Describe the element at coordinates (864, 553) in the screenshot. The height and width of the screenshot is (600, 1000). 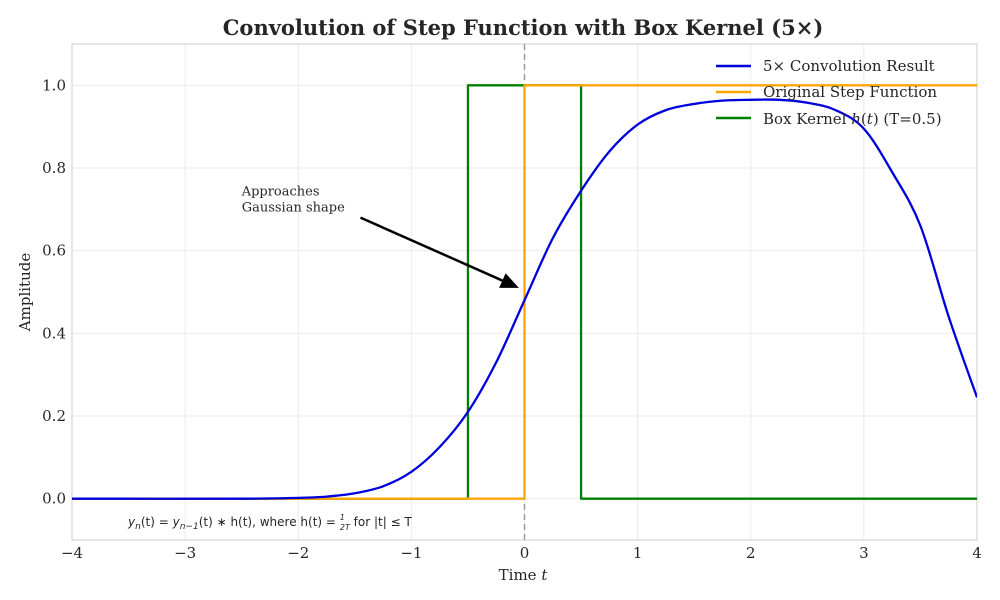
I see `x-tick-label: 3` at that location.